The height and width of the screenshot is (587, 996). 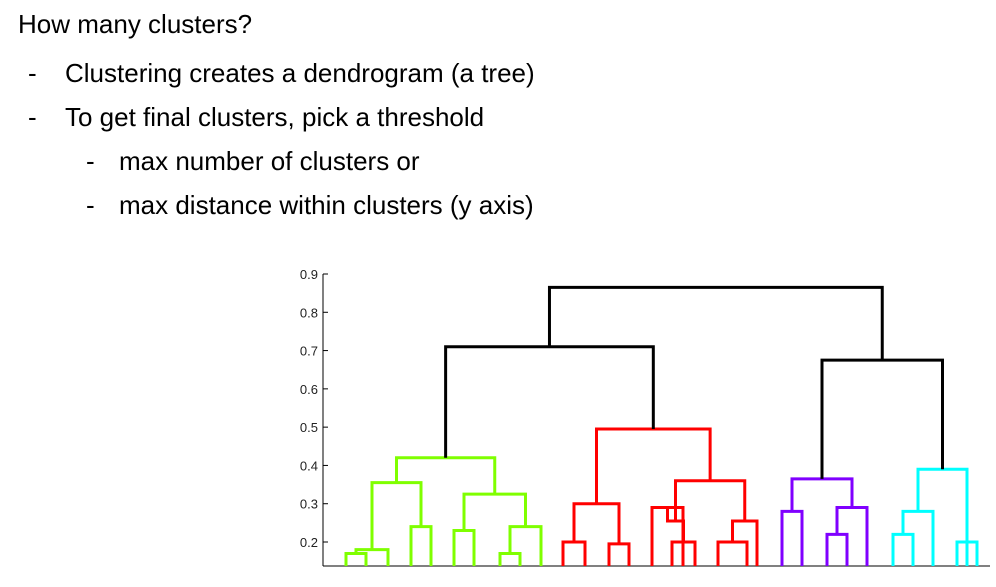 I want to click on bullet-text: To get final clusters, pick a threshold, so click(x=275, y=117).